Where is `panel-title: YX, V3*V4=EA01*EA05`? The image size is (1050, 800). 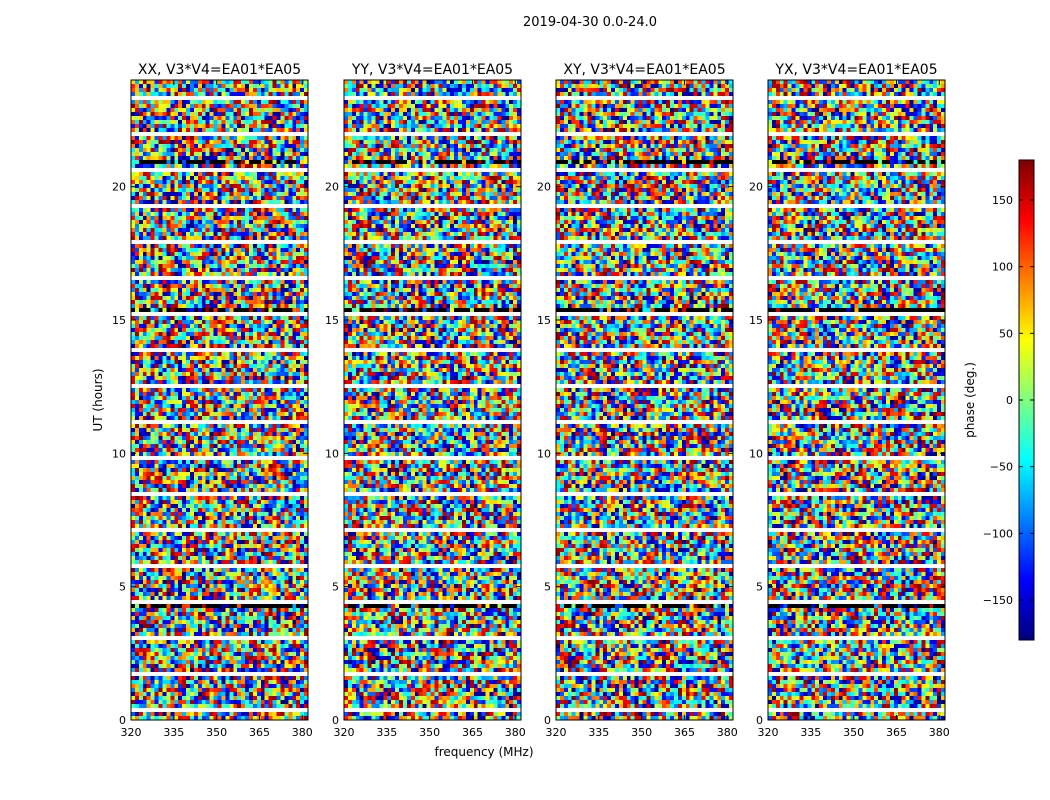 panel-title: YX, V3*V4=EA01*EA05 is located at coordinates (855, 70).